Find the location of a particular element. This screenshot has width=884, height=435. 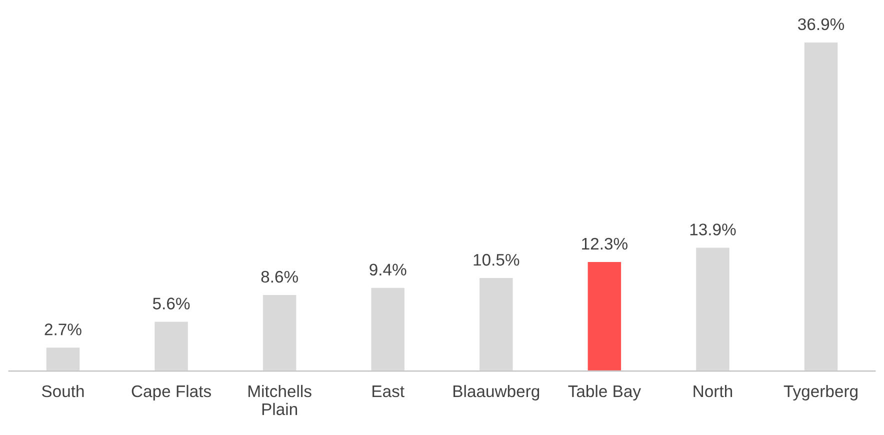

data-label: 12.3% is located at coordinates (605, 244).